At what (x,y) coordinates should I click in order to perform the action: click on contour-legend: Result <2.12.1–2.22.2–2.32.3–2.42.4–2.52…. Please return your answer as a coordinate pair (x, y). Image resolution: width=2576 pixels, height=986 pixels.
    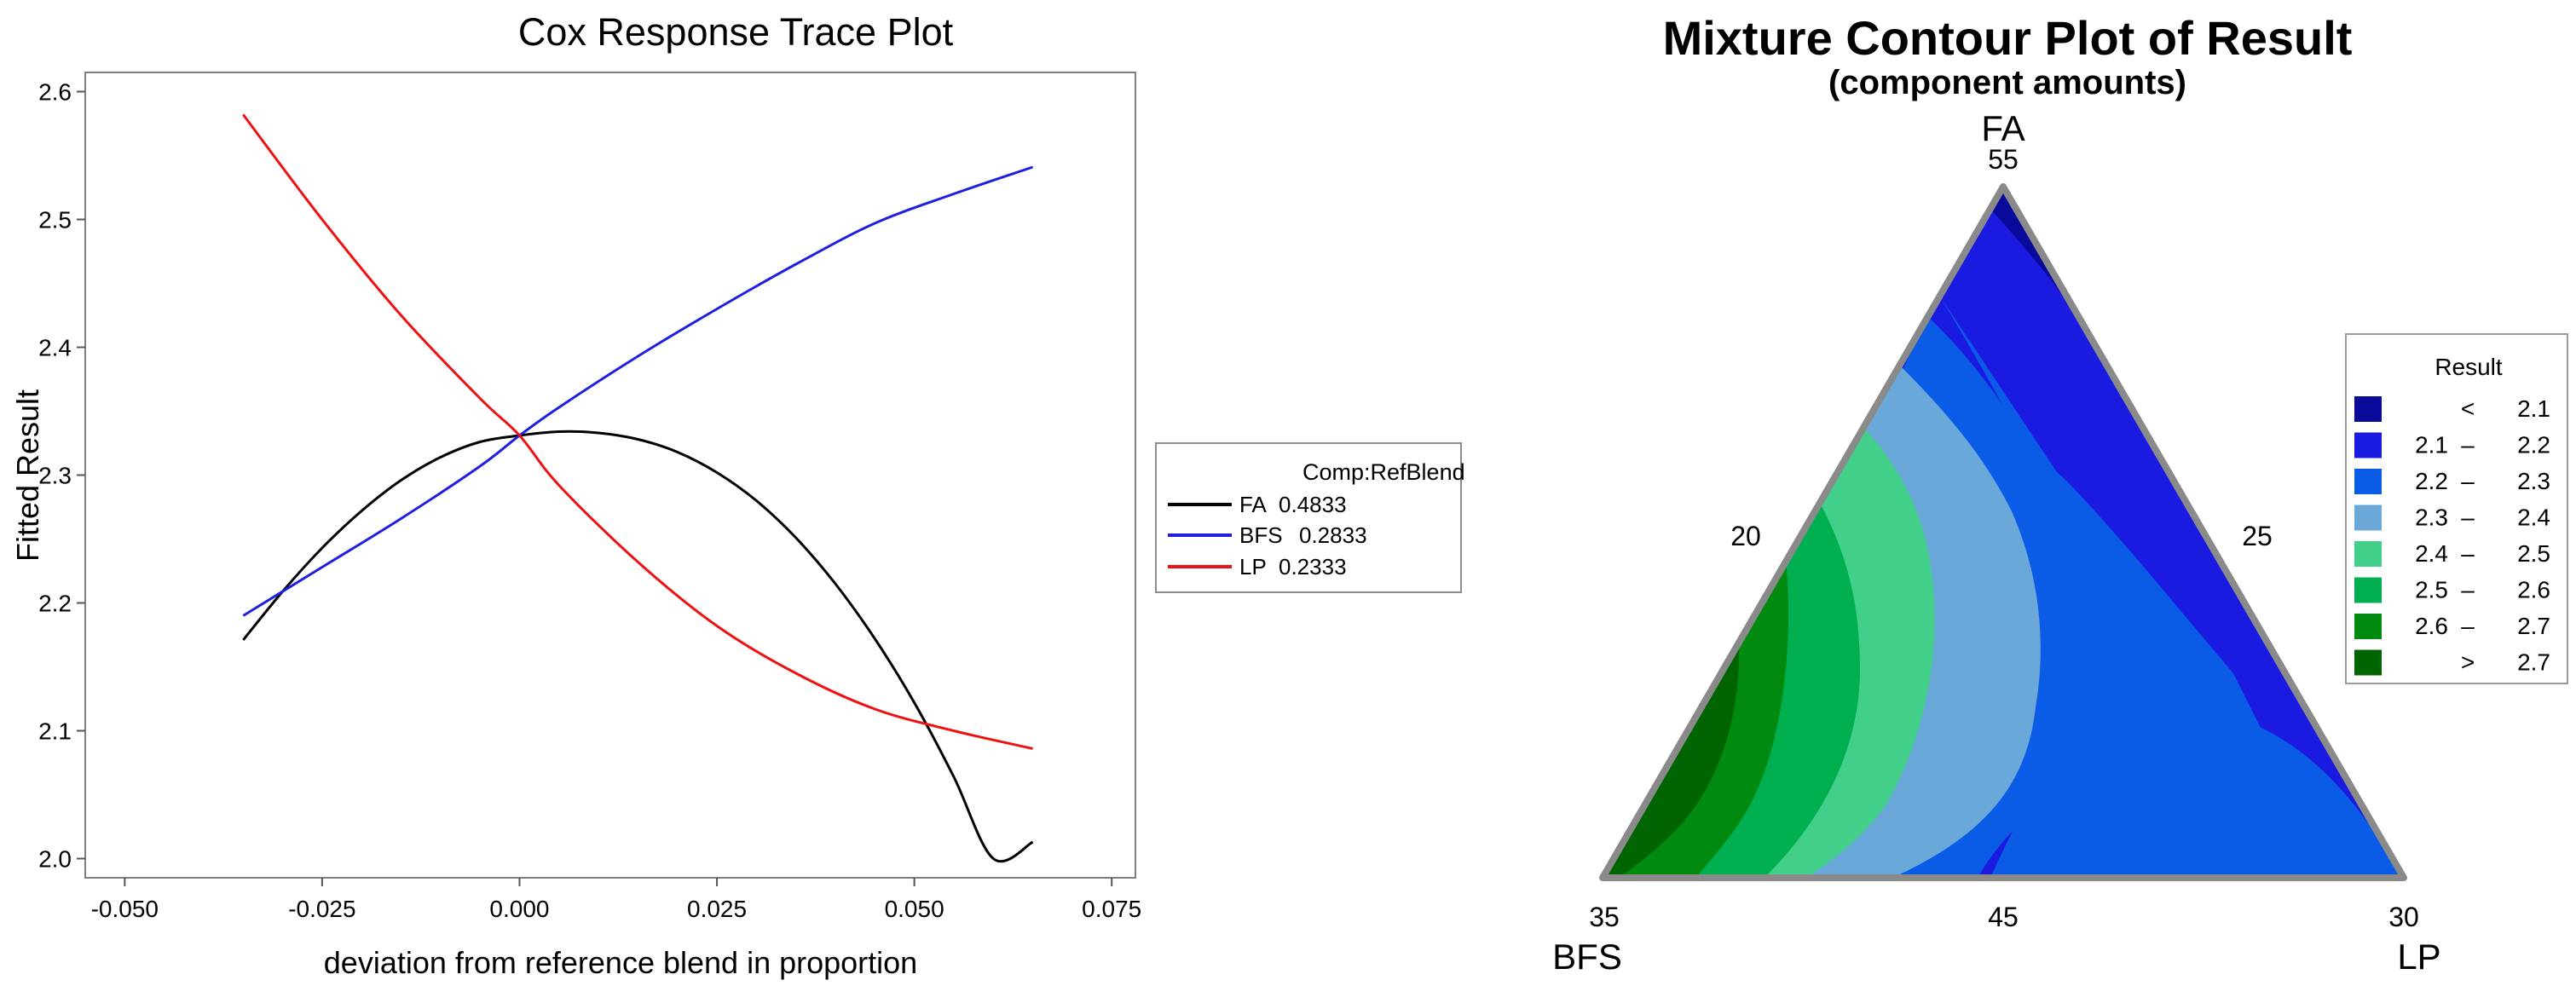
    Looking at the image, I should click on (2456, 508).